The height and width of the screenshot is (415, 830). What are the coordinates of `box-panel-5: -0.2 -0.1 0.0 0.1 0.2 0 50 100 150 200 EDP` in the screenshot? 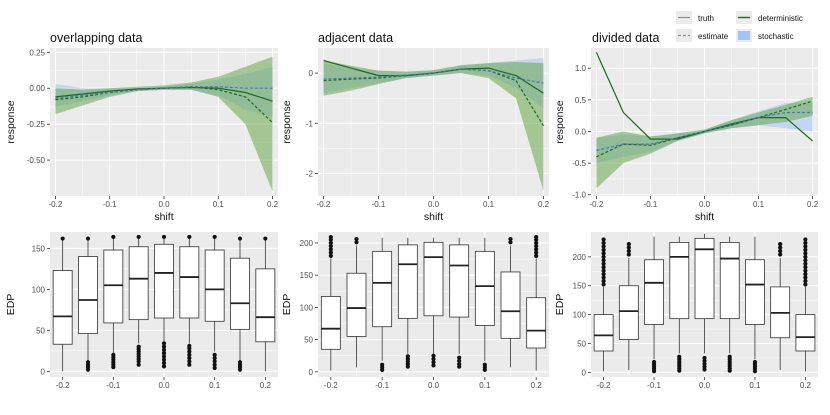 It's located at (686, 311).